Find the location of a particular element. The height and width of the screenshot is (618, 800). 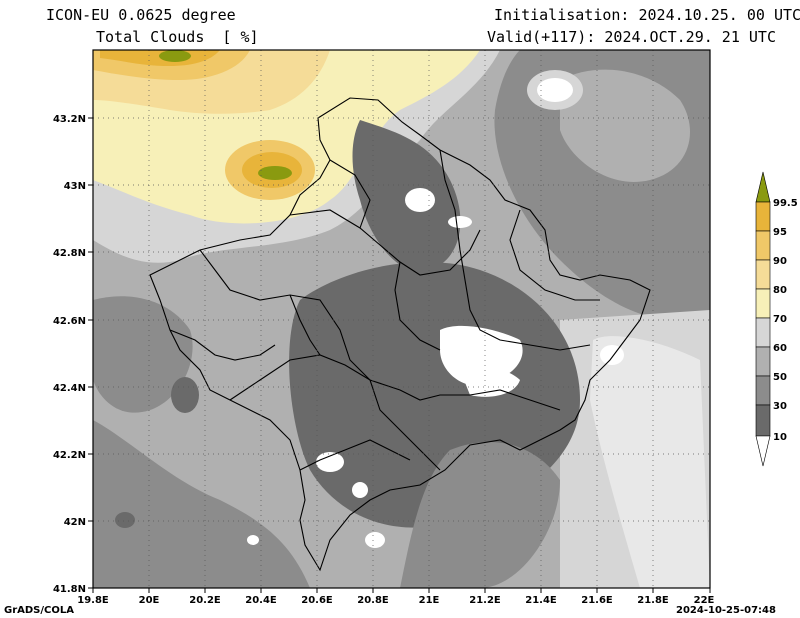

x-tick-label: 19.8E is located at coordinates (93, 600).